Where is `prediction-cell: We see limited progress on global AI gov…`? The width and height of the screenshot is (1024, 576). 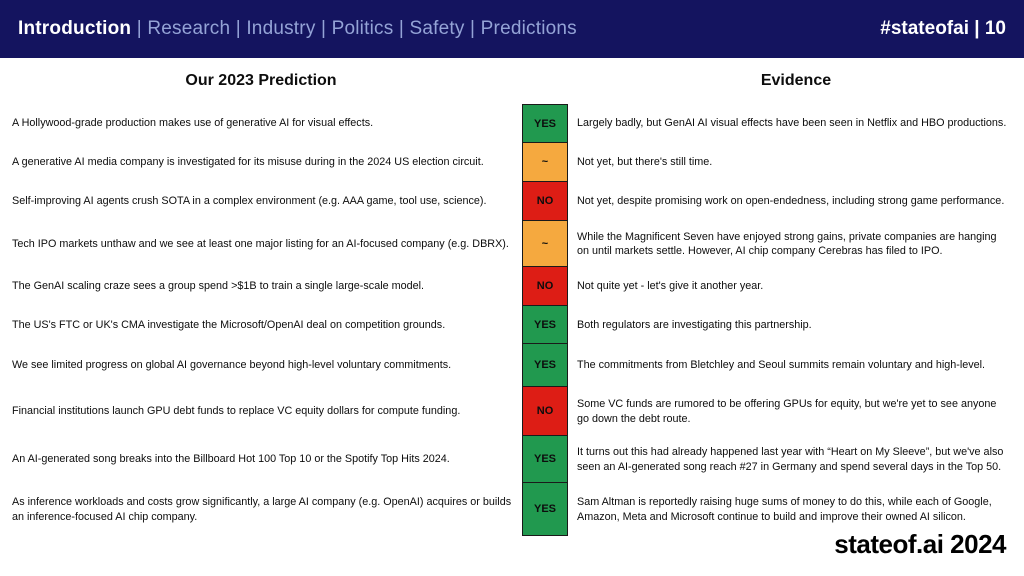 prediction-cell: We see limited progress on global AI gov… is located at coordinates (232, 365).